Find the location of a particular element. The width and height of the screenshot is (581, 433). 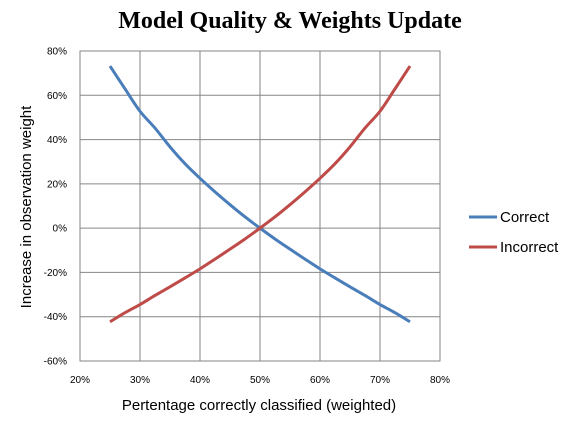

y-tick-label: -20% is located at coordinates (55, 273).